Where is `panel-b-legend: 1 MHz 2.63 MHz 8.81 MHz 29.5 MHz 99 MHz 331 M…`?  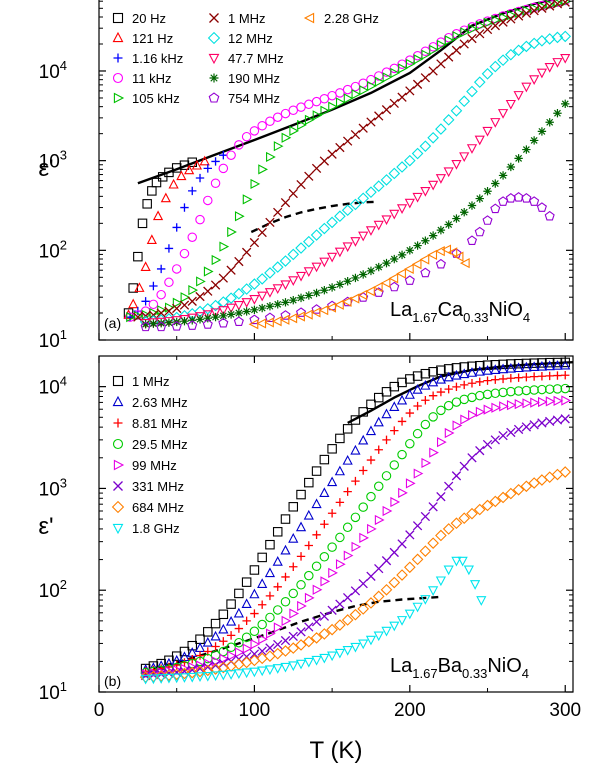
panel-b-legend: 1 MHz 2.63 MHz 8.81 MHz 29.5 MHz 99 MHz 331 M… is located at coordinates (149, 455).